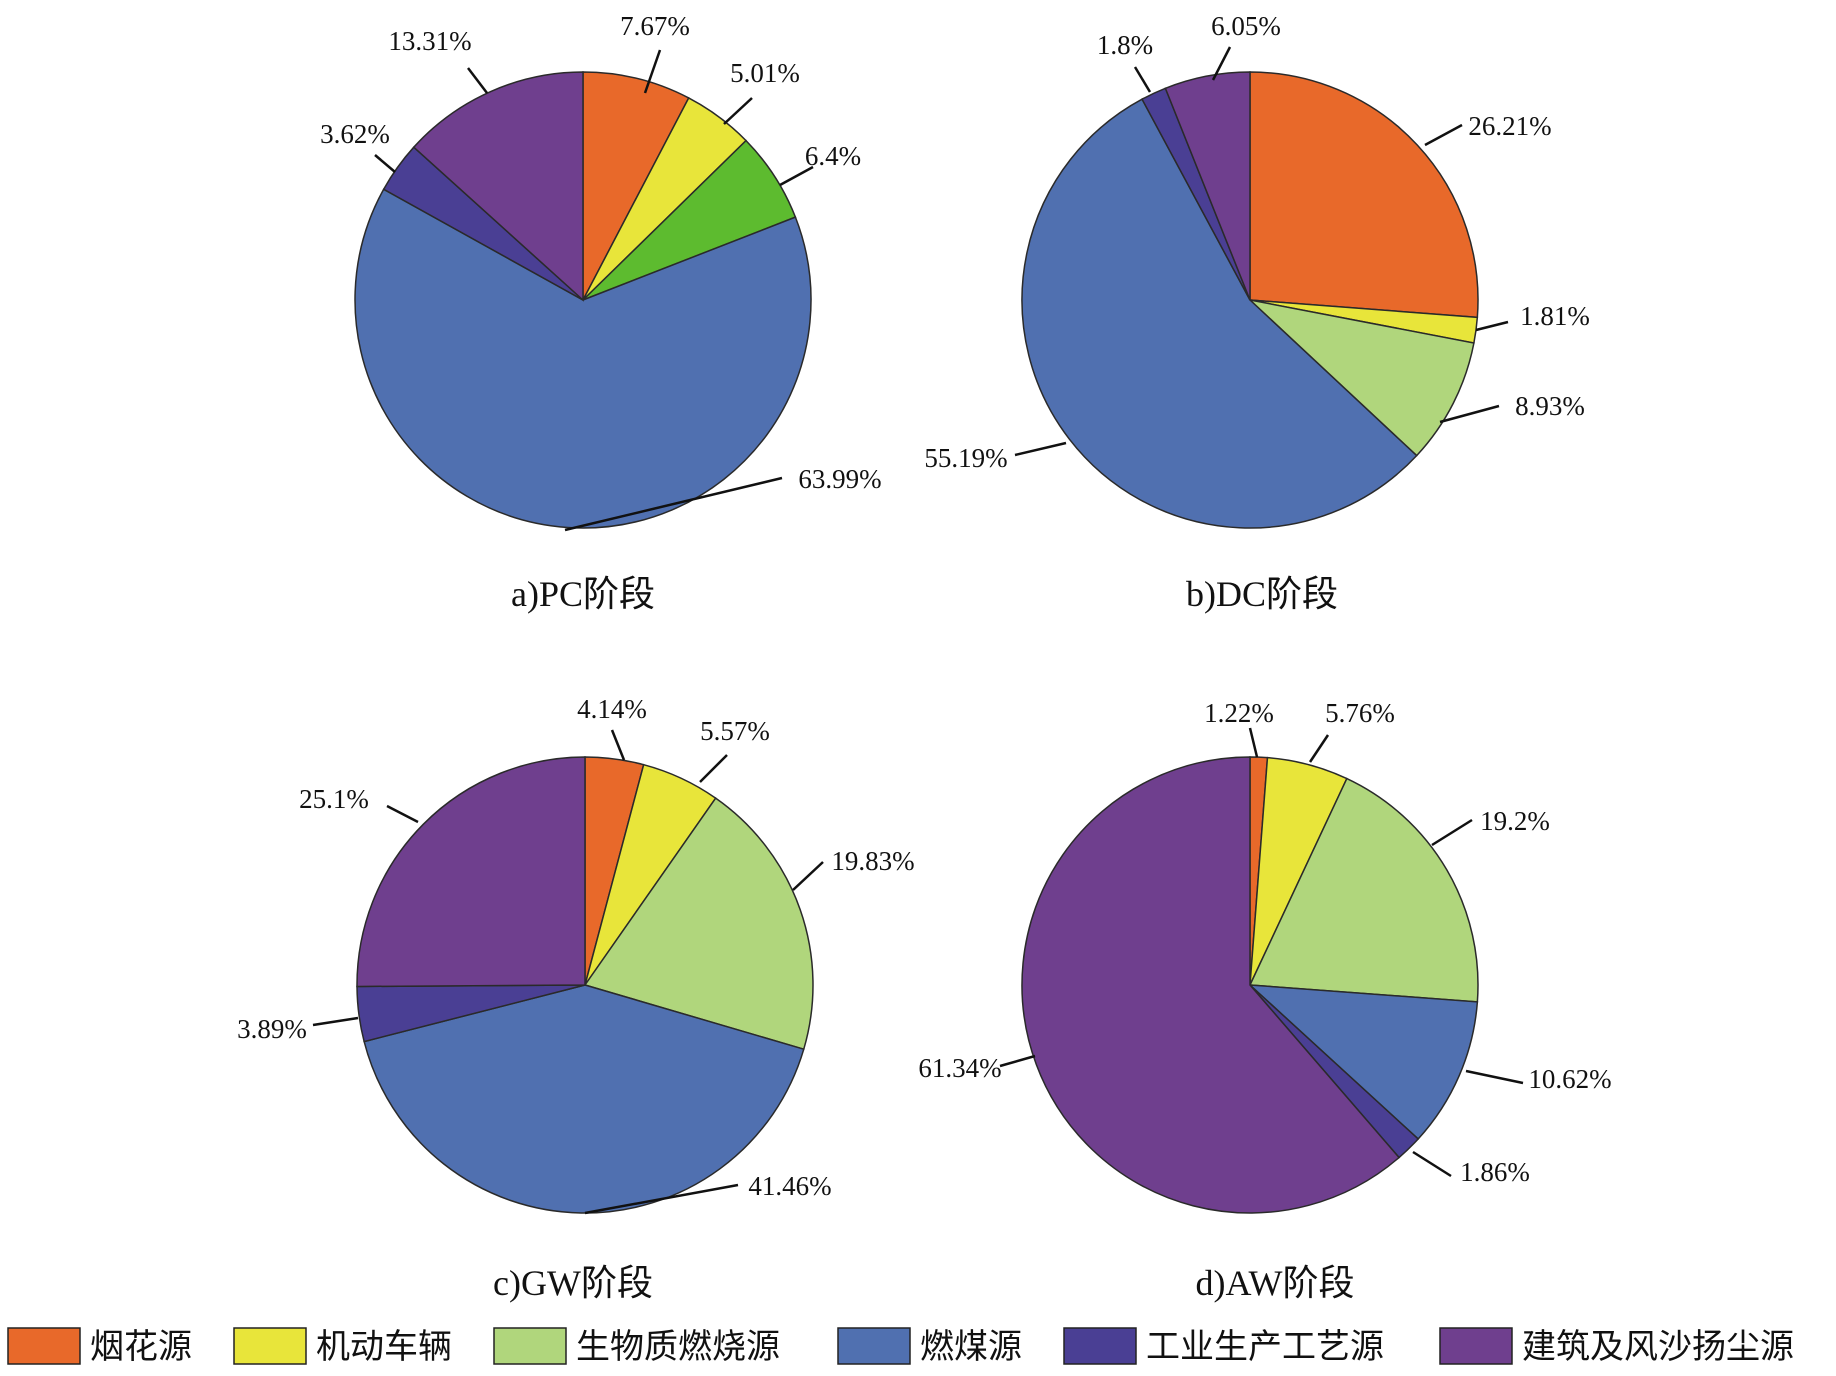 This screenshot has height=1376, width=1836. What do you see at coordinates (833, 156) in the screenshot?
I see `data-label: 6.4%` at bounding box center [833, 156].